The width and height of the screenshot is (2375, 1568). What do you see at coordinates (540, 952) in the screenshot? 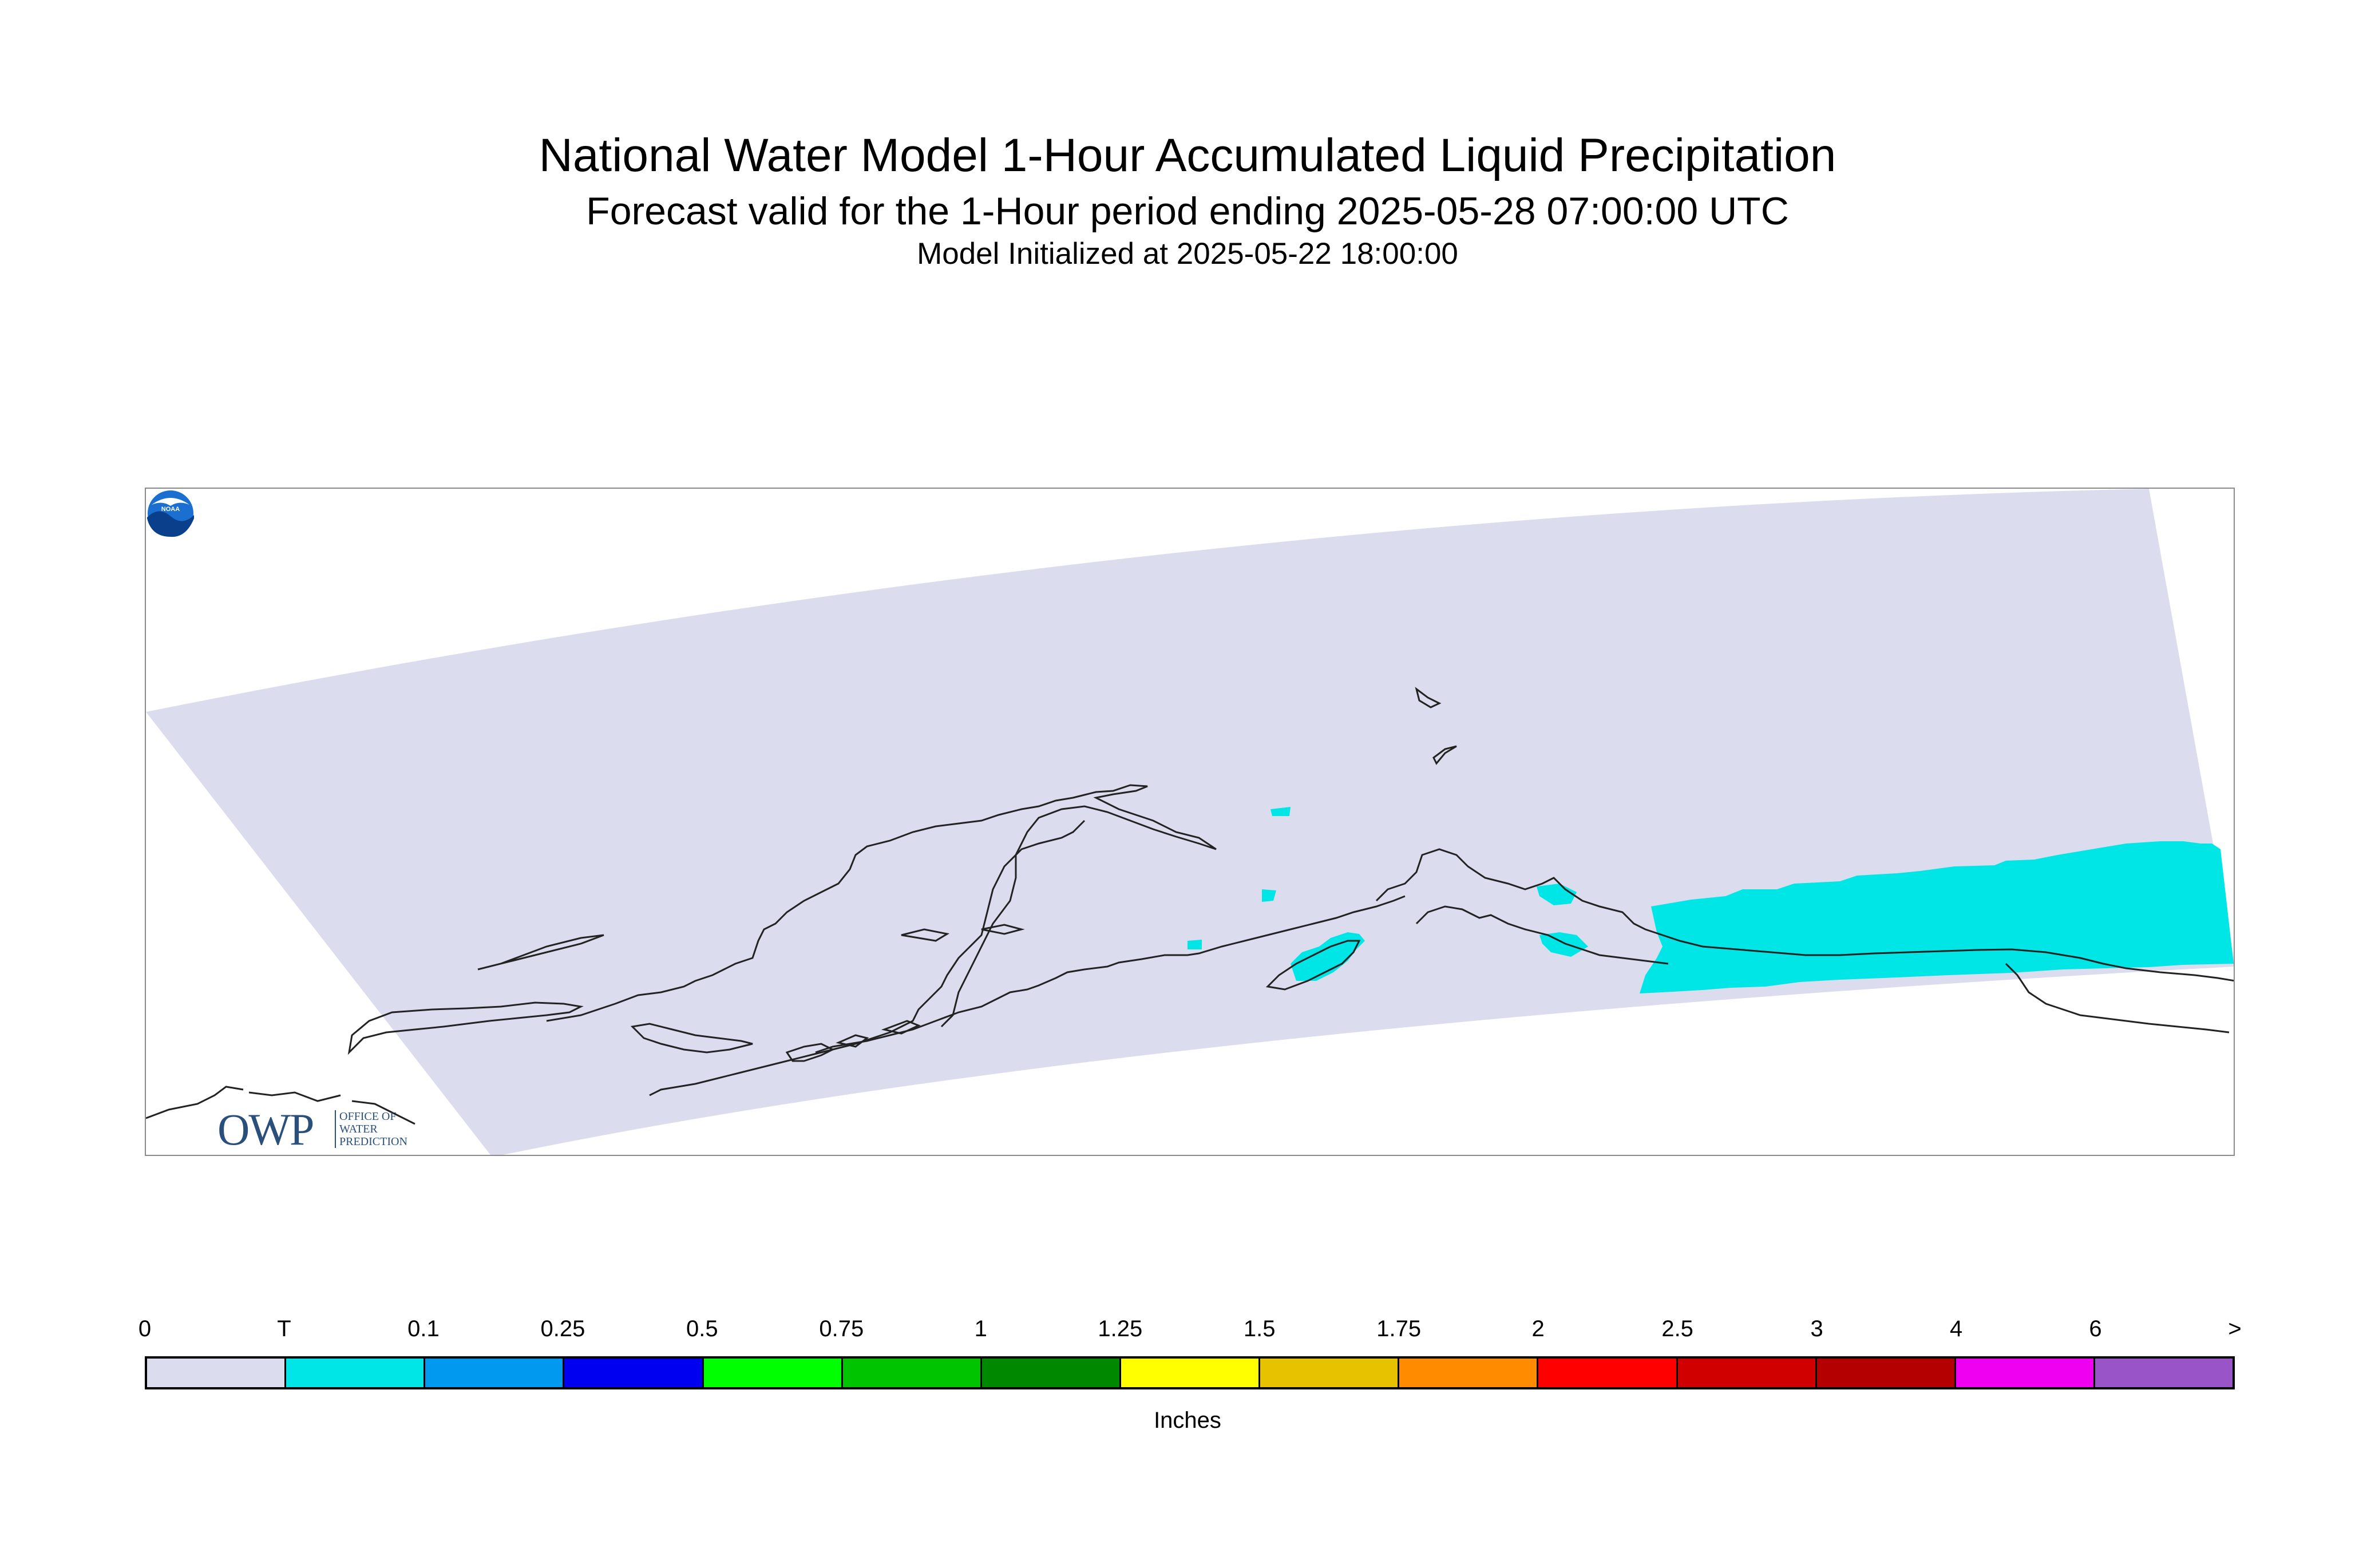
I see `coastline-norton-sound` at bounding box center [540, 952].